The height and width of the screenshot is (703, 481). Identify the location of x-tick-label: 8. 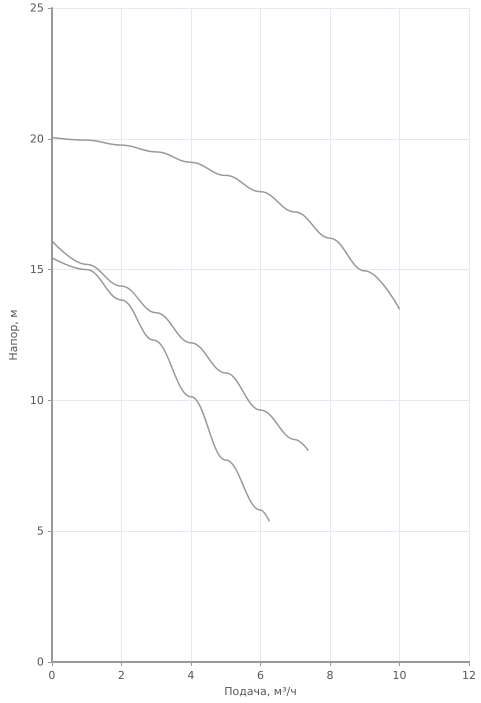
(330, 675).